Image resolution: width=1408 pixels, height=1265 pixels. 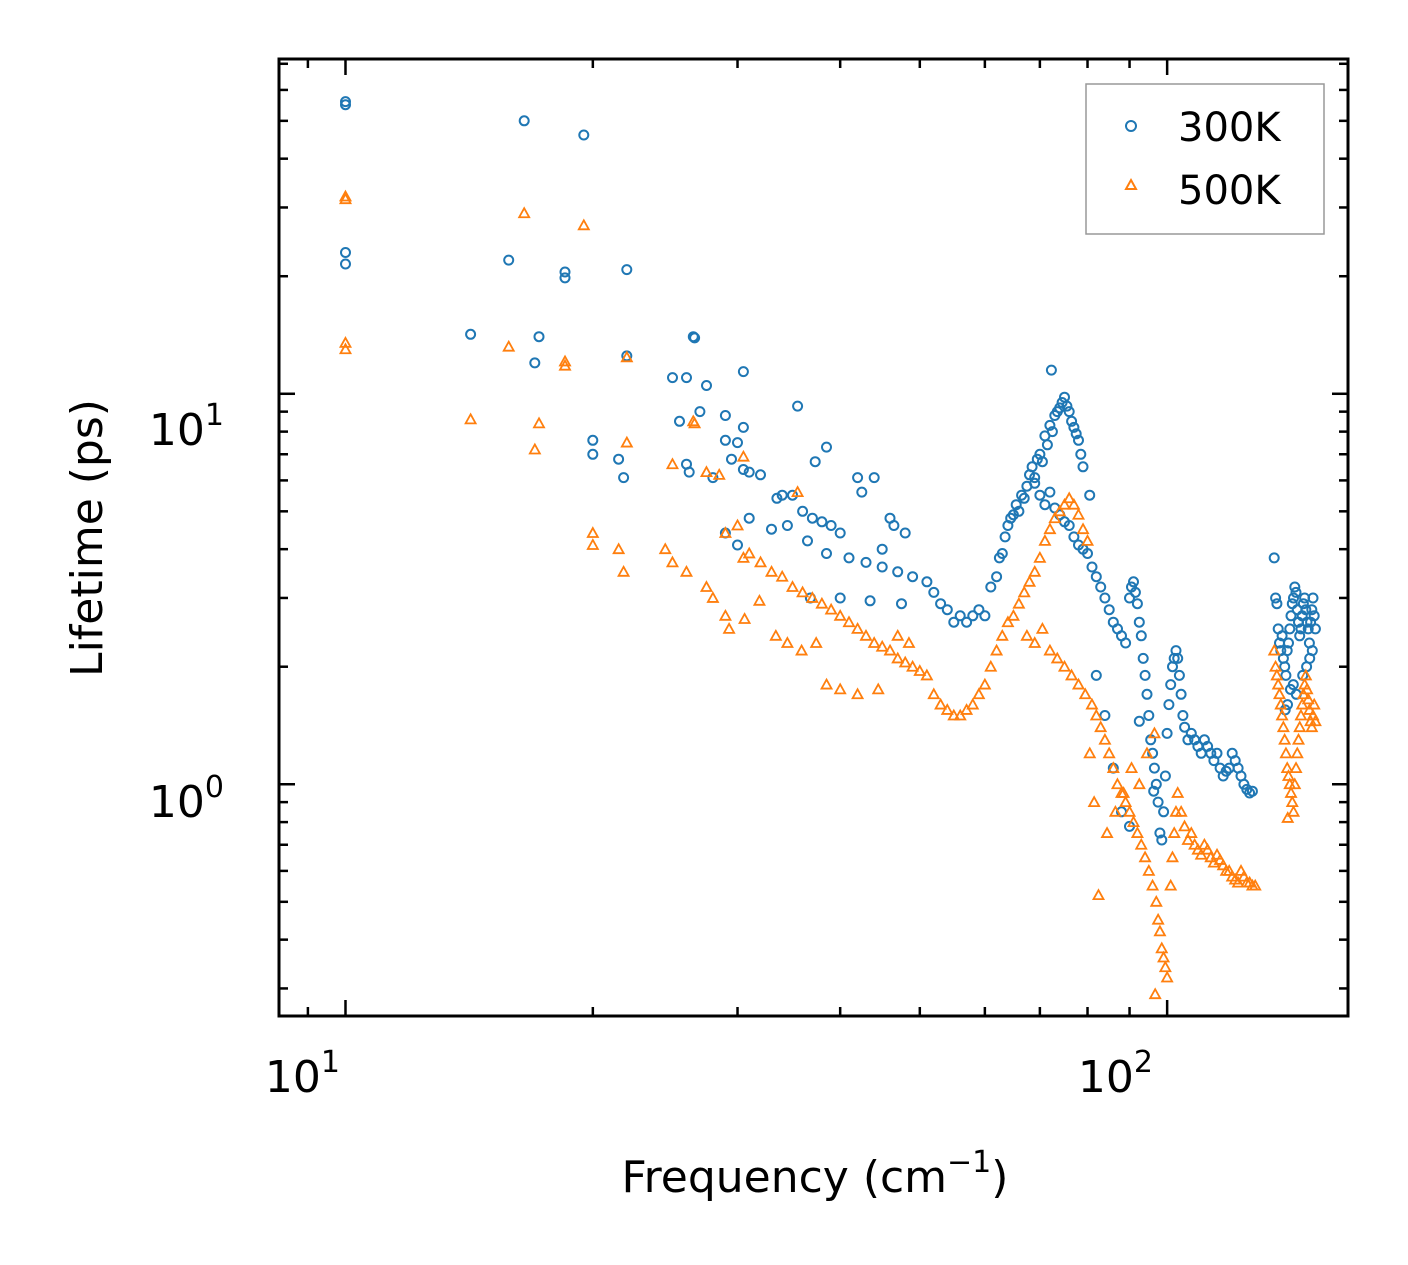 What do you see at coordinates (1131, 126) in the screenshot?
I see `legend-marker-300k` at bounding box center [1131, 126].